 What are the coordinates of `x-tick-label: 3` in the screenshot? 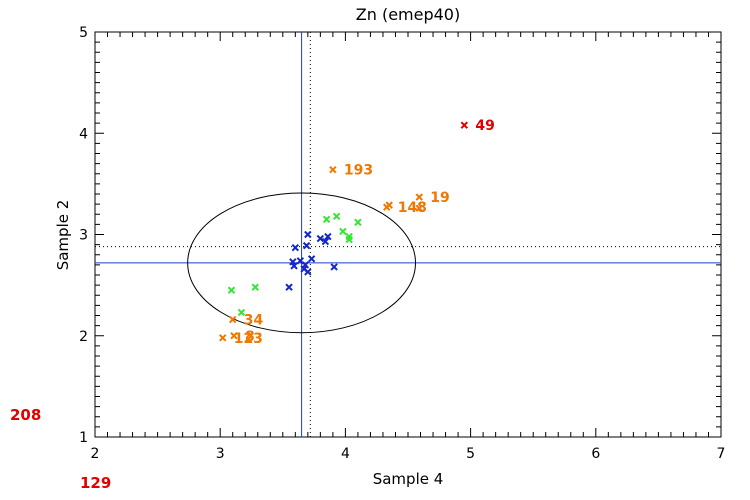 It's located at (220, 454).